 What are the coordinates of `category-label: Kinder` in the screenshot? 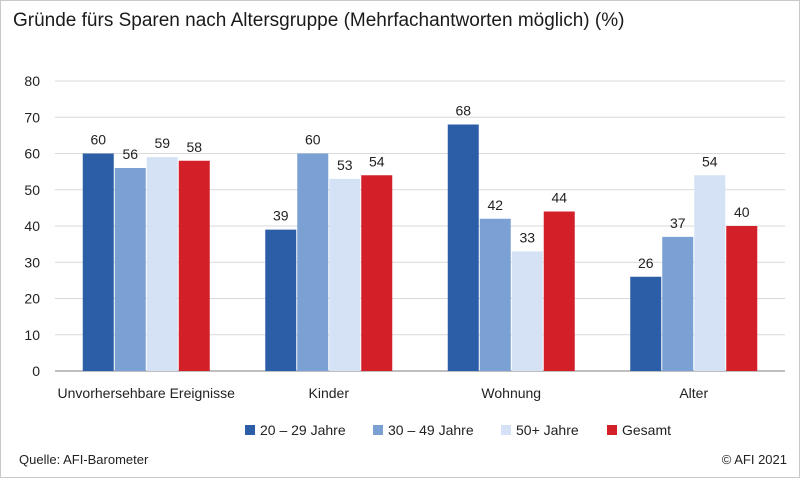 It's located at (329, 393).